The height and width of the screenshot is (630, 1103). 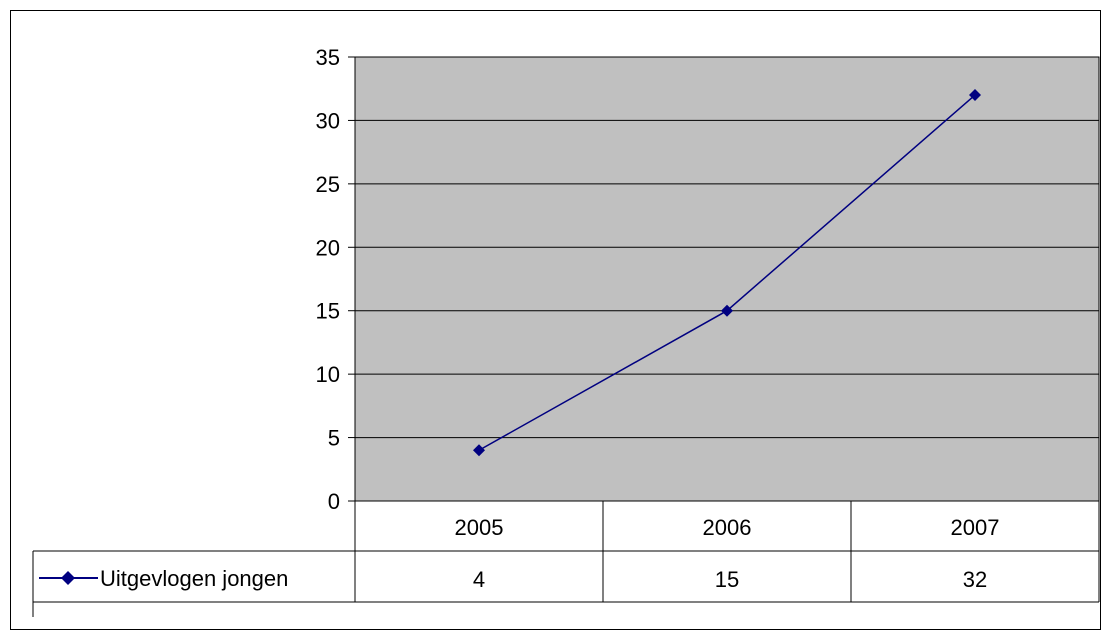 I want to click on x-category-label: 2007, so click(x=975, y=527).